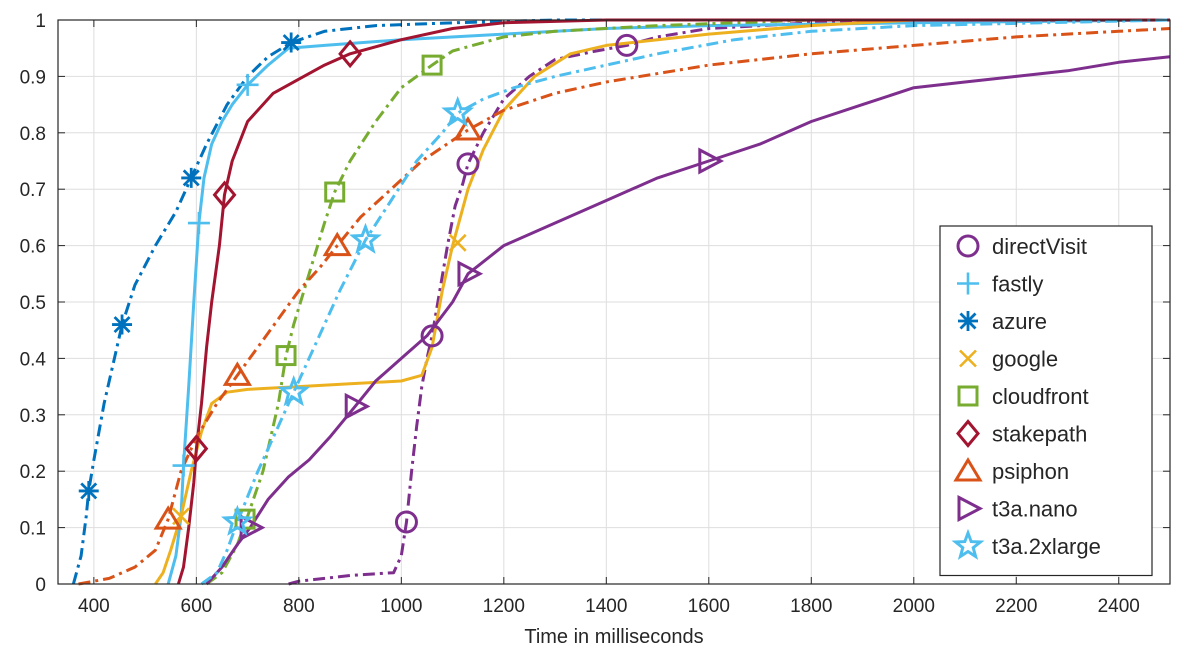 This screenshot has height=665, width=1191. What do you see at coordinates (1040, 396) in the screenshot?
I see `legend-label-cloudfront: cloudfront` at bounding box center [1040, 396].